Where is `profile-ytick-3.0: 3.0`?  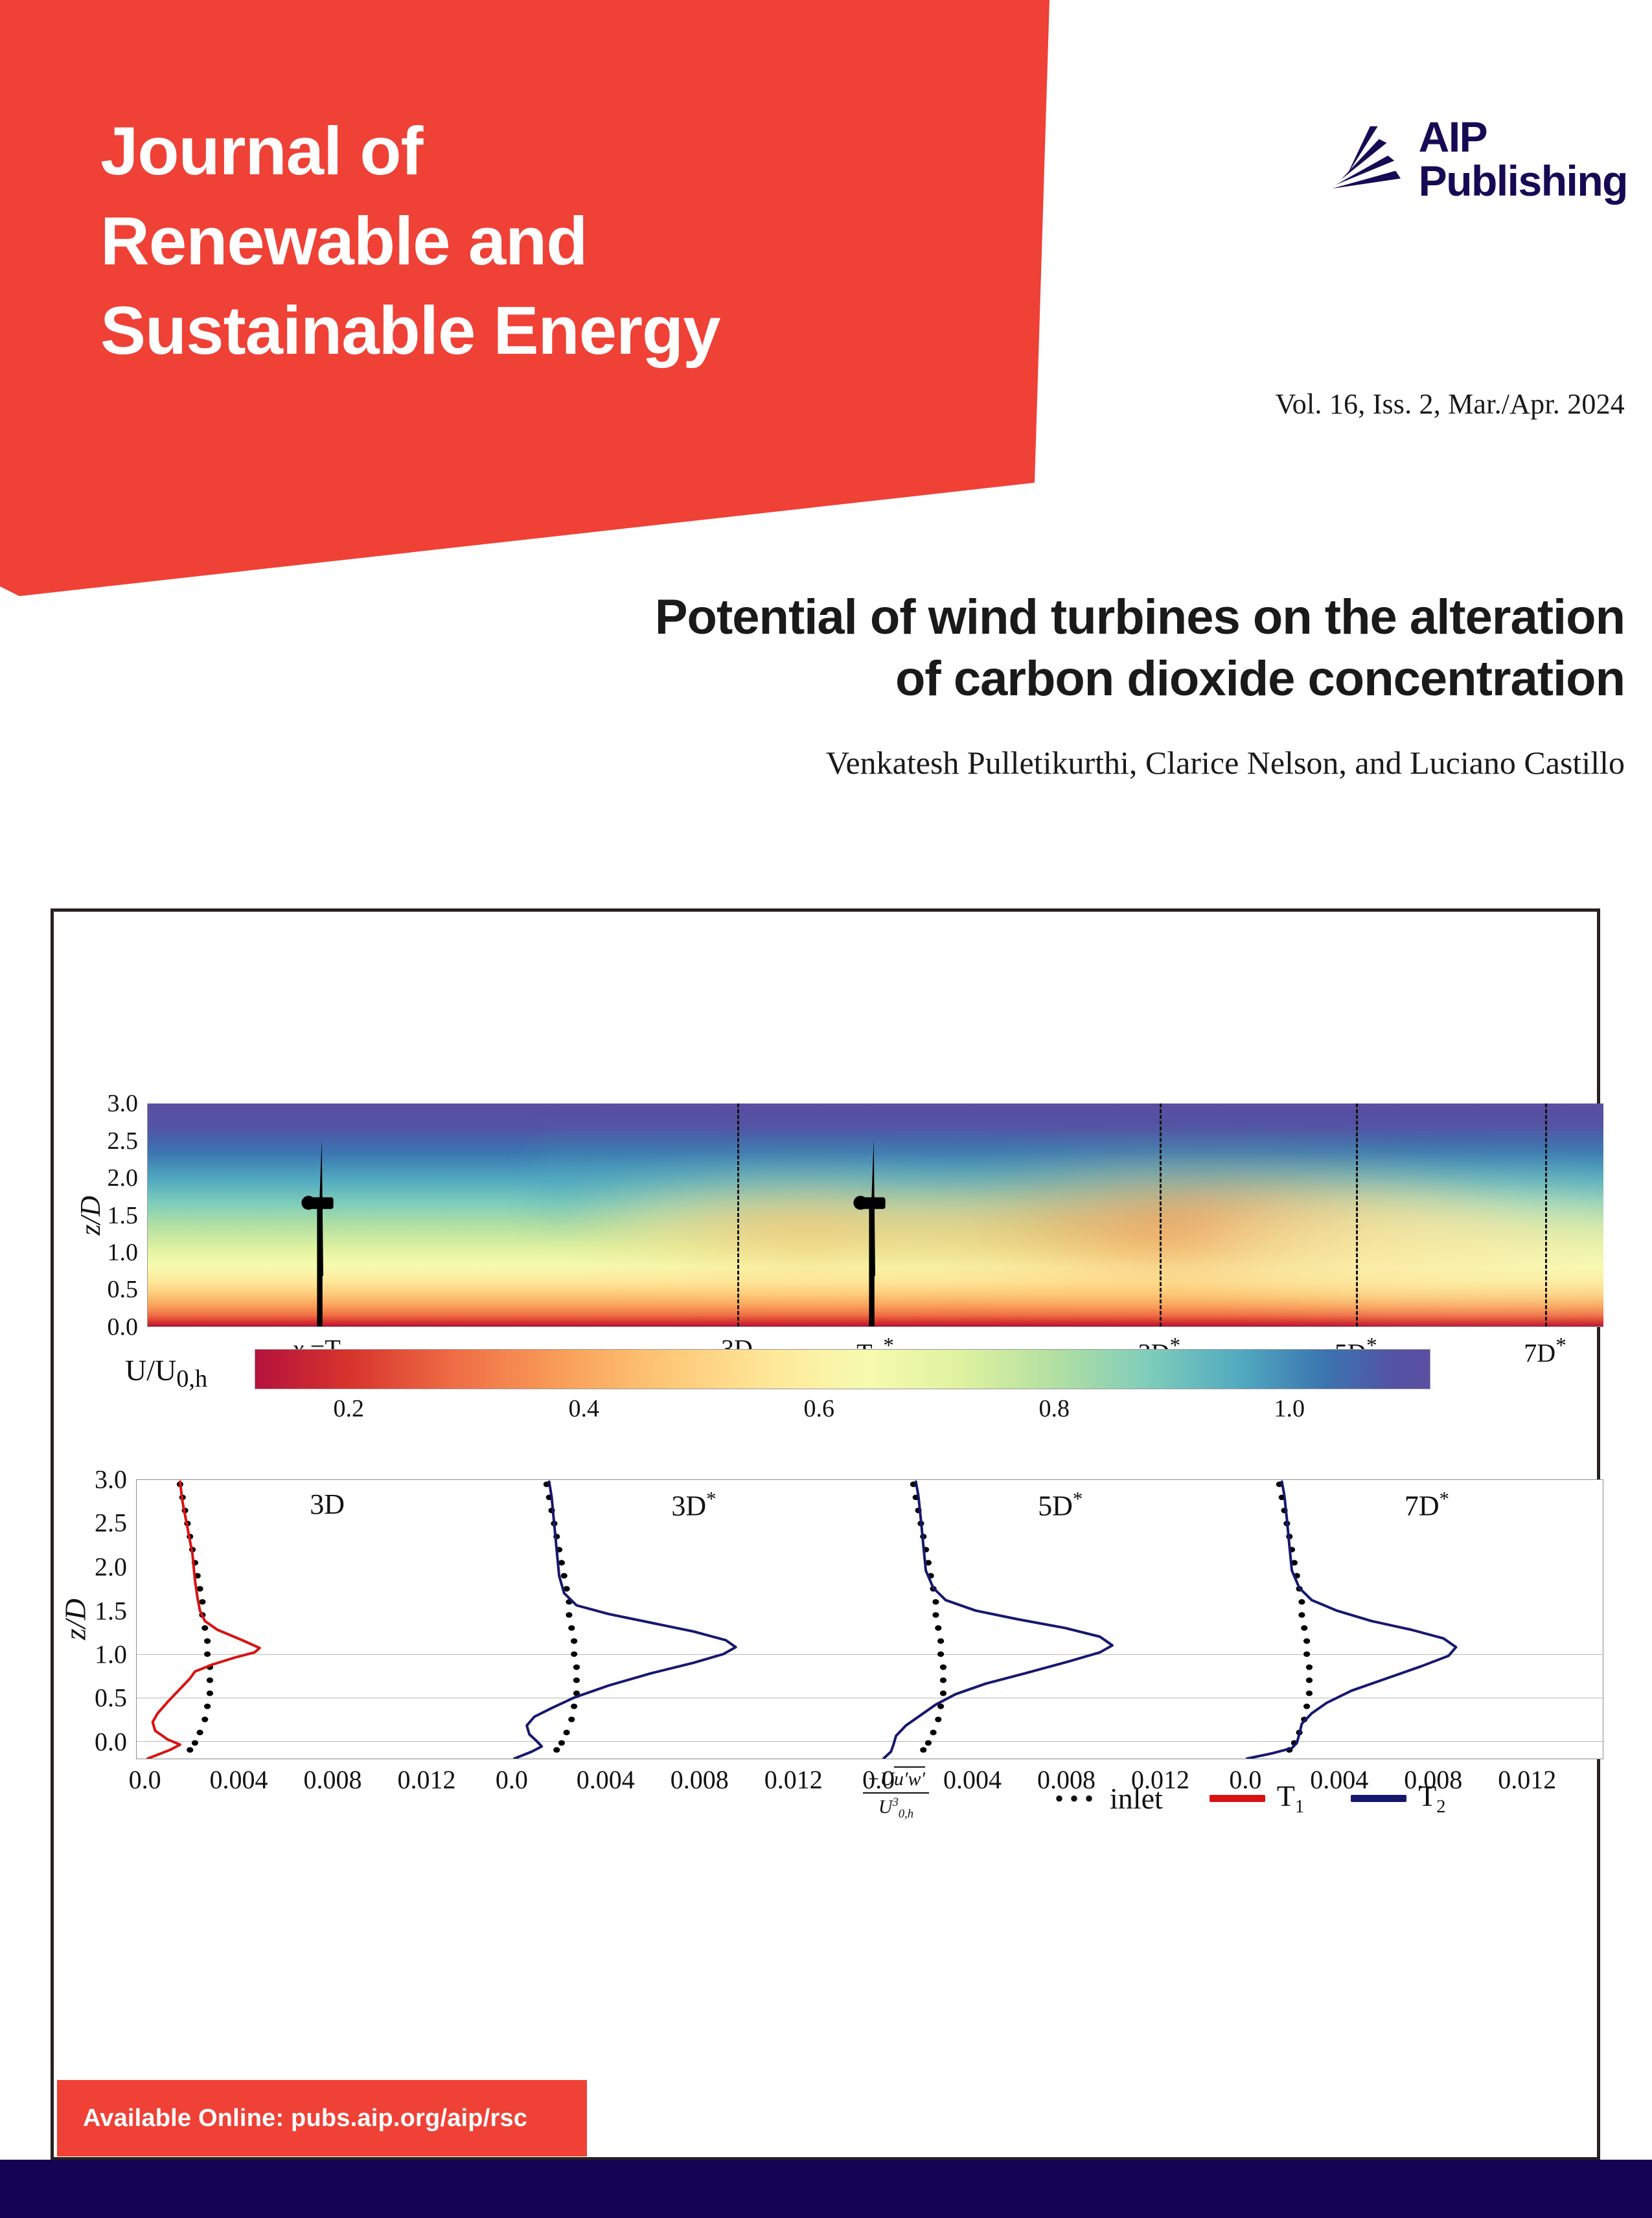
profile-ytick-3.0: 3.0 is located at coordinates (111, 1479).